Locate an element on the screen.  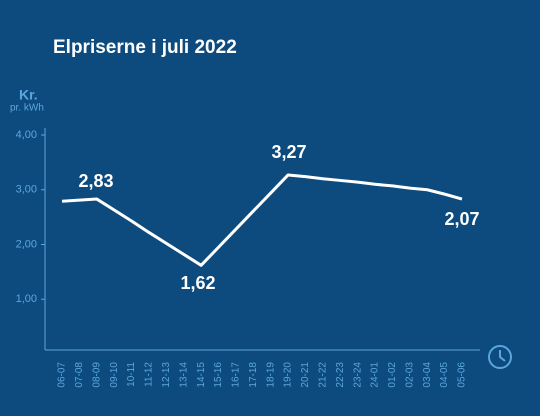
y-axis-unit: pr. kWh is located at coordinates (27, 108).